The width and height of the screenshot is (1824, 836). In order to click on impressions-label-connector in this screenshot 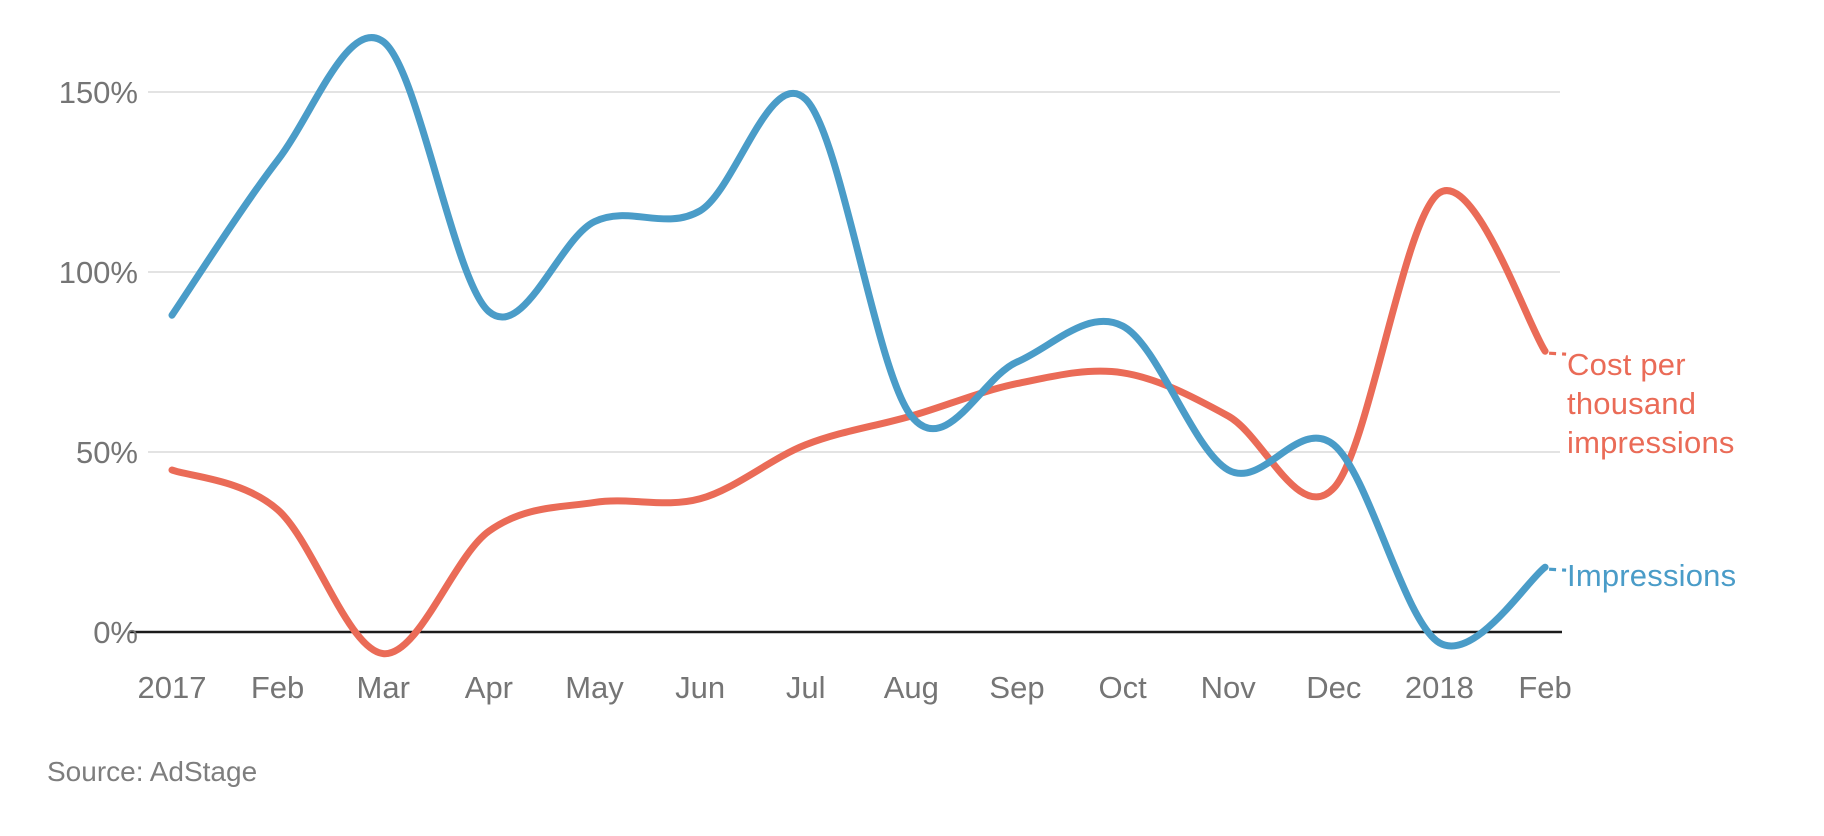, I will do `click(1558, 569)`.